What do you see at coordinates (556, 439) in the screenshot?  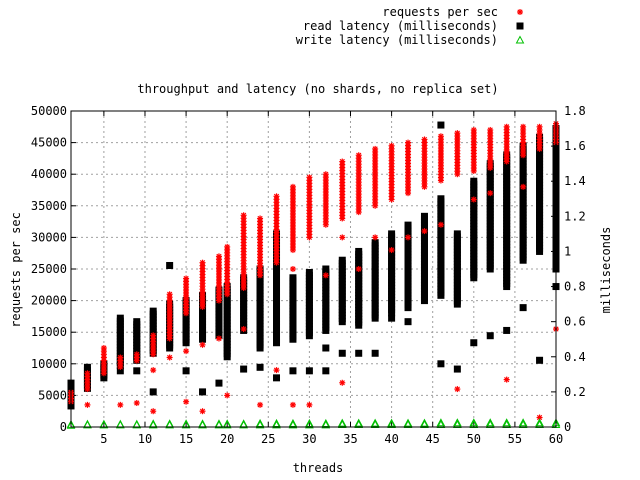 I see `x-tick-label: 60` at bounding box center [556, 439].